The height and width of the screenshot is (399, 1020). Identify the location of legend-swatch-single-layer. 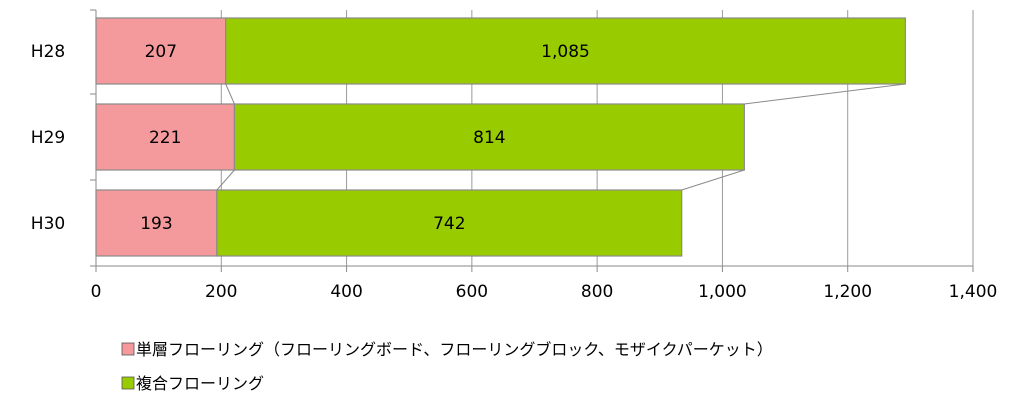
(128, 349).